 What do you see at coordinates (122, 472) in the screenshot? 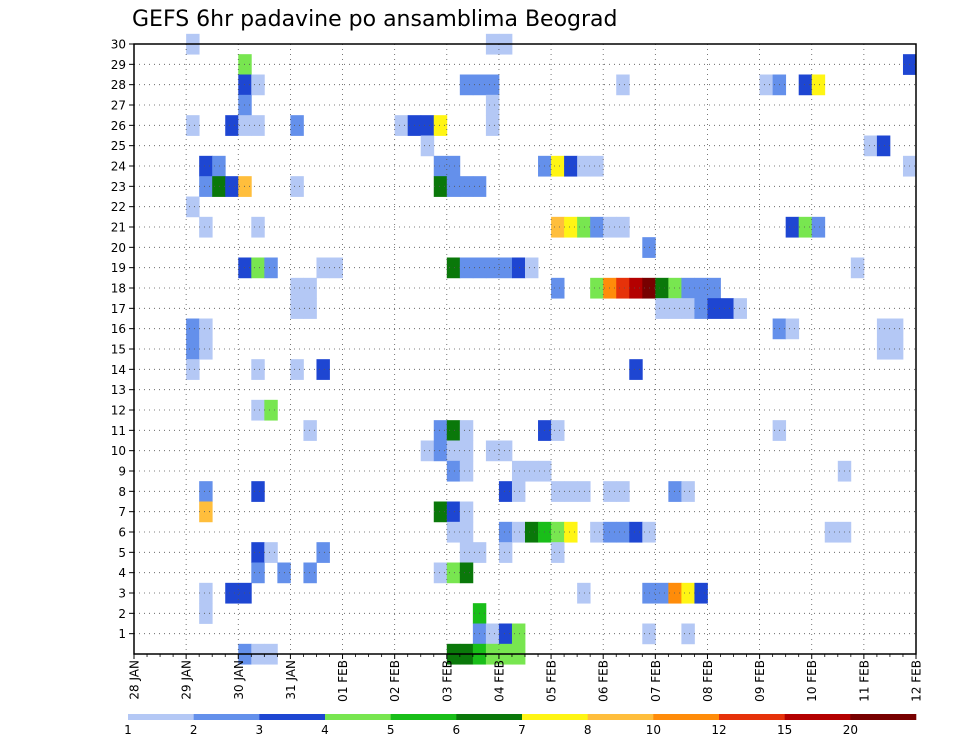
I see `y-tick-label: 9` at bounding box center [122, 472].